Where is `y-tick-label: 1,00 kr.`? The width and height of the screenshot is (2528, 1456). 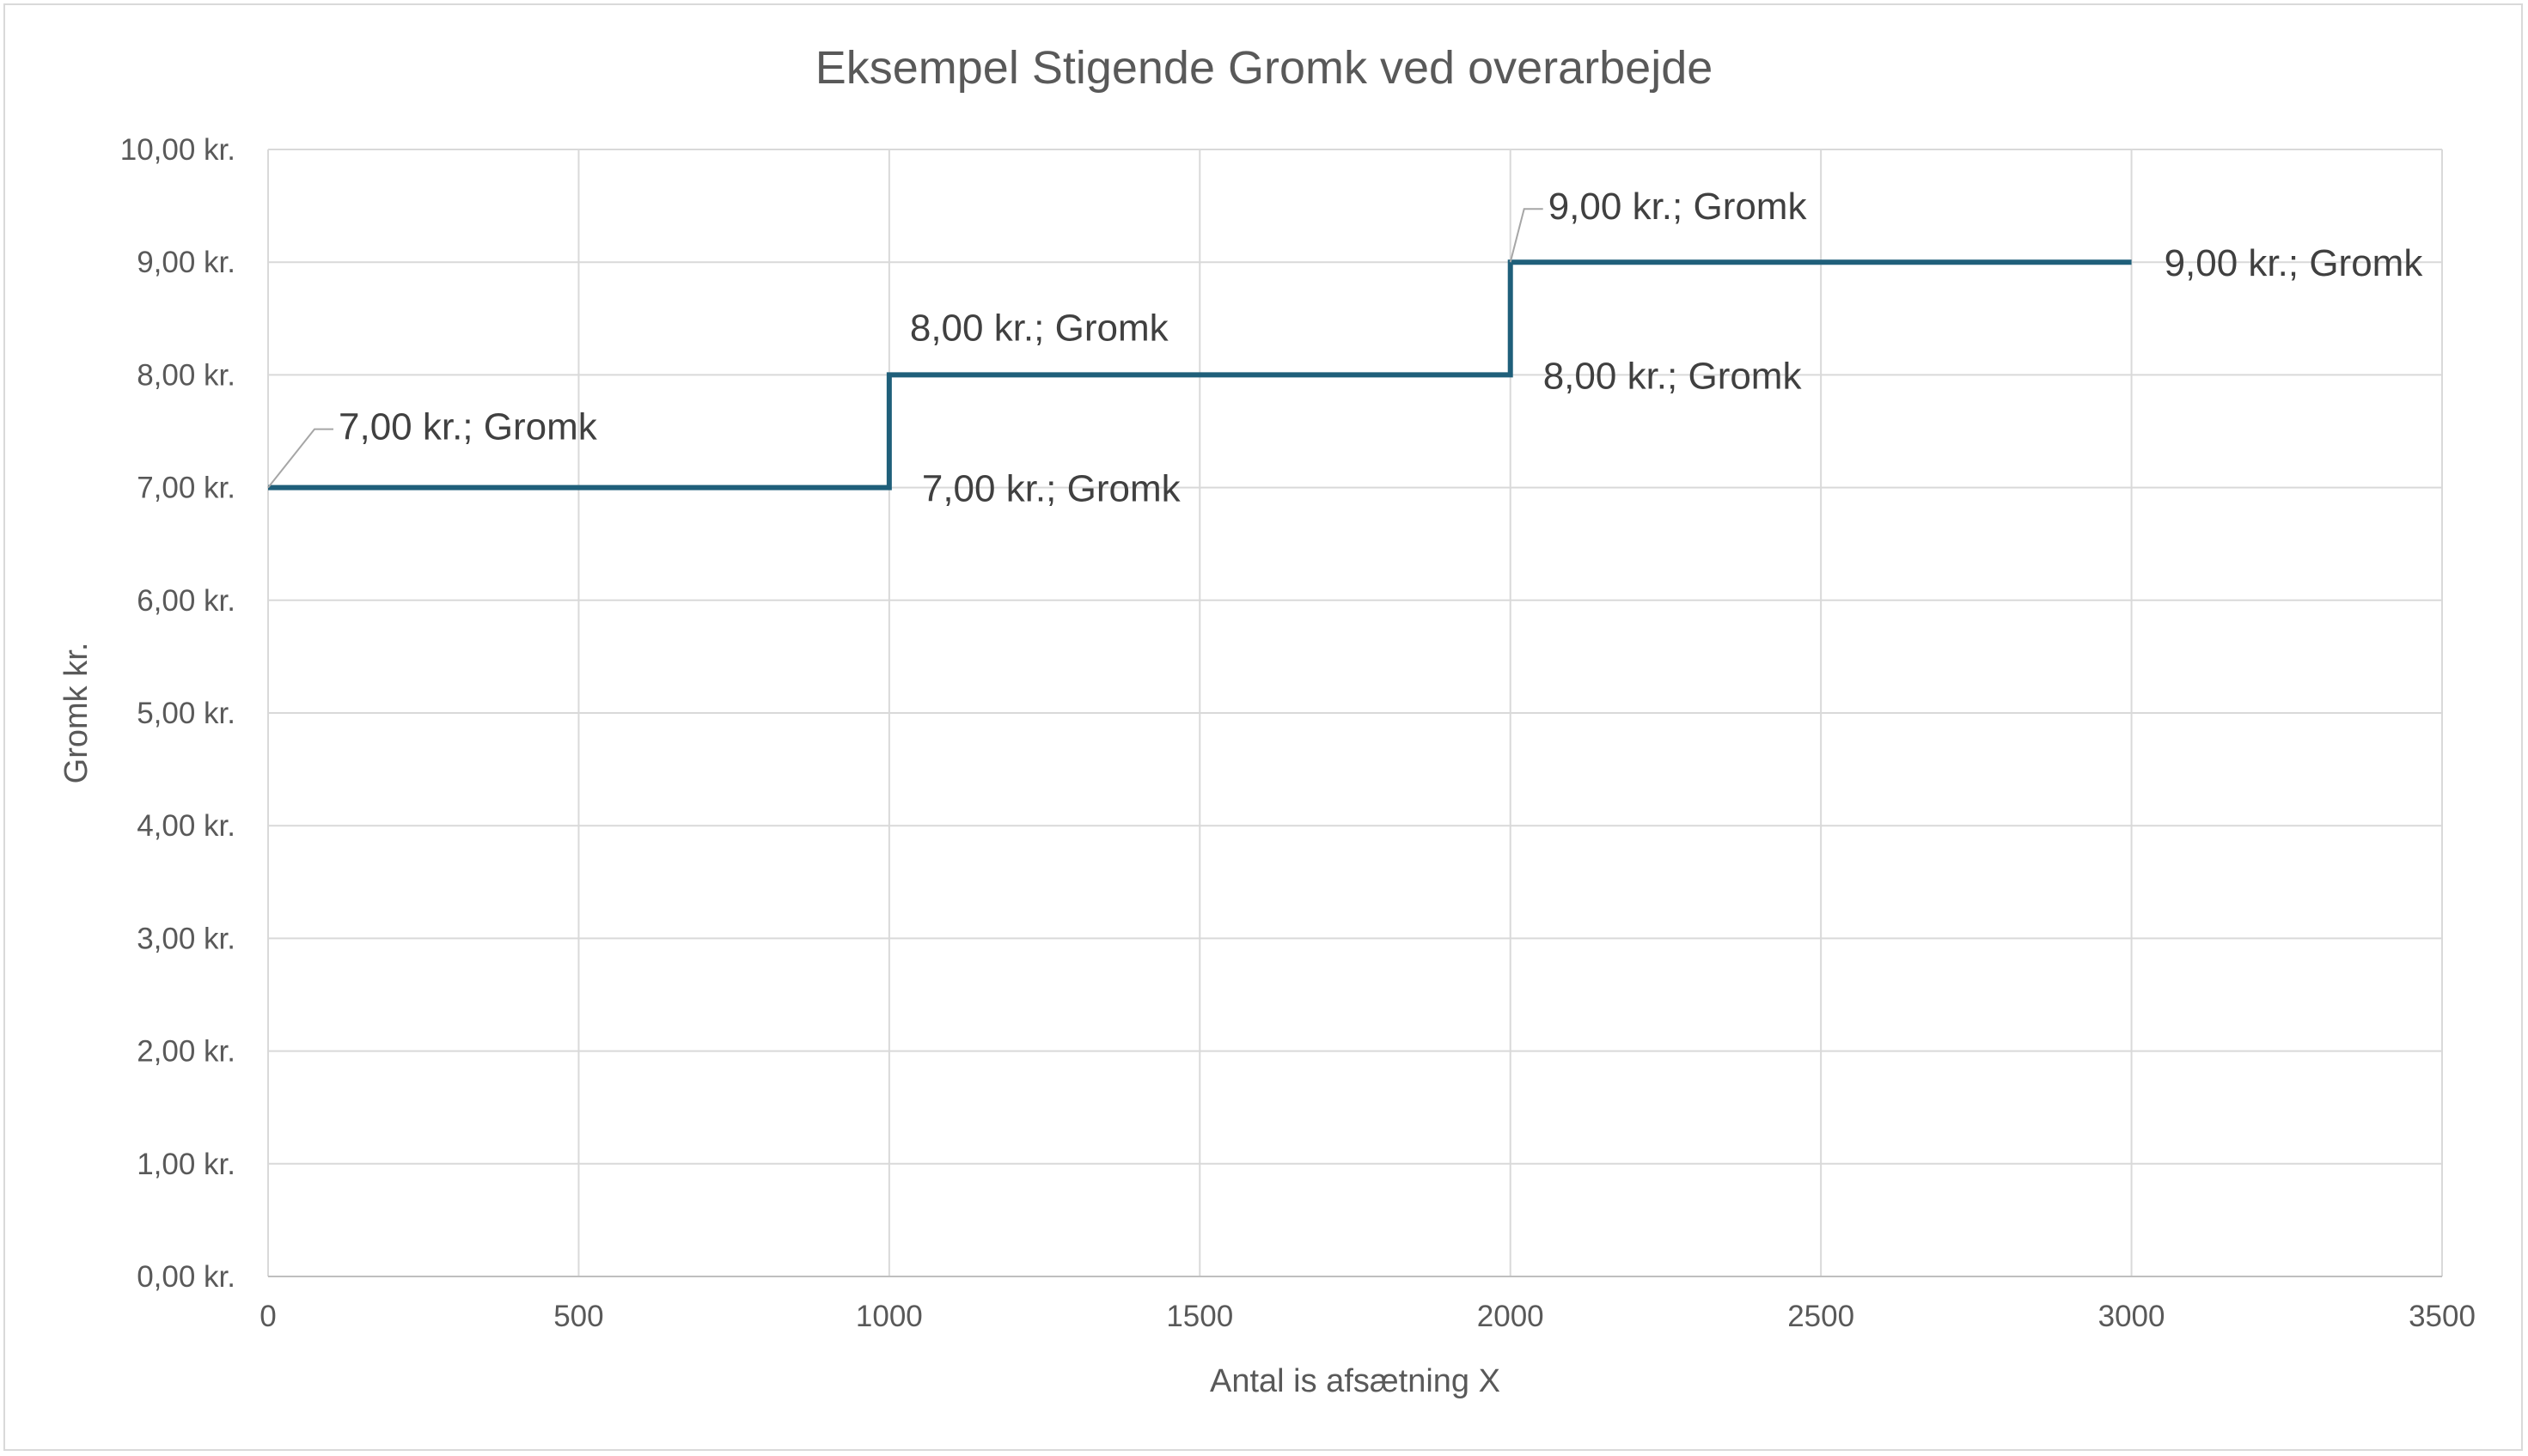
y-tick-label: 1,00 kr. is located at coordinates (186, 1164).